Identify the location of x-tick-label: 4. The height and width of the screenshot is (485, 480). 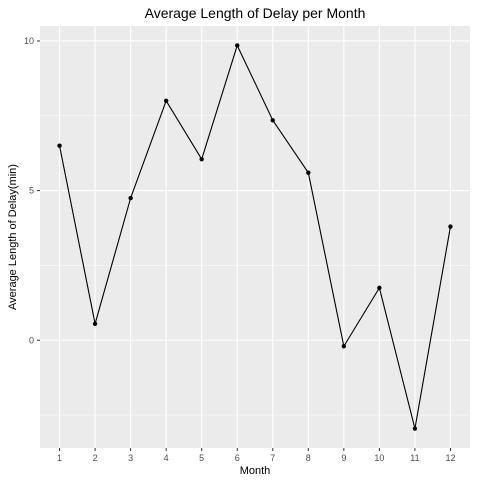
(166, 458).